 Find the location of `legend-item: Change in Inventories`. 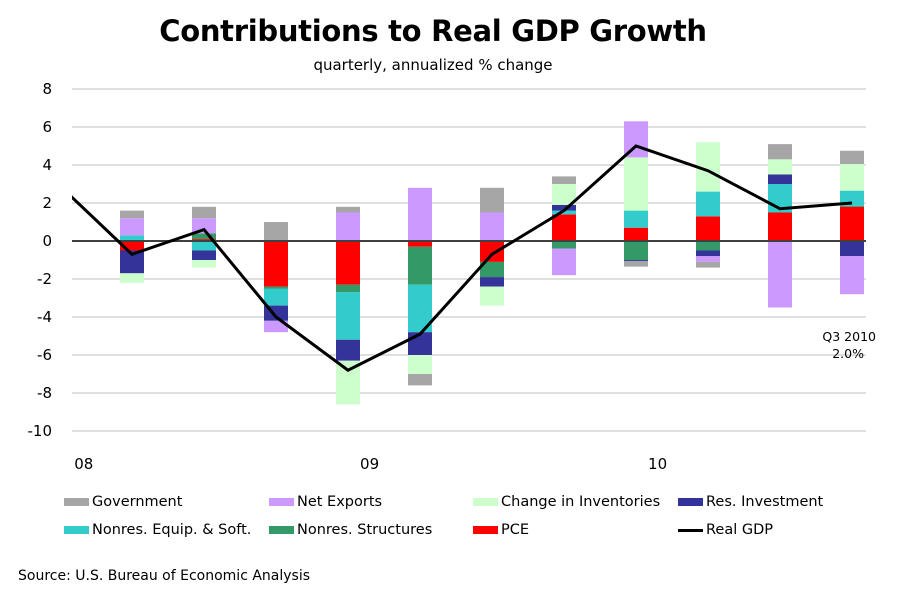

legend-item: Change in Inventories is located at coordinates (566, 502).